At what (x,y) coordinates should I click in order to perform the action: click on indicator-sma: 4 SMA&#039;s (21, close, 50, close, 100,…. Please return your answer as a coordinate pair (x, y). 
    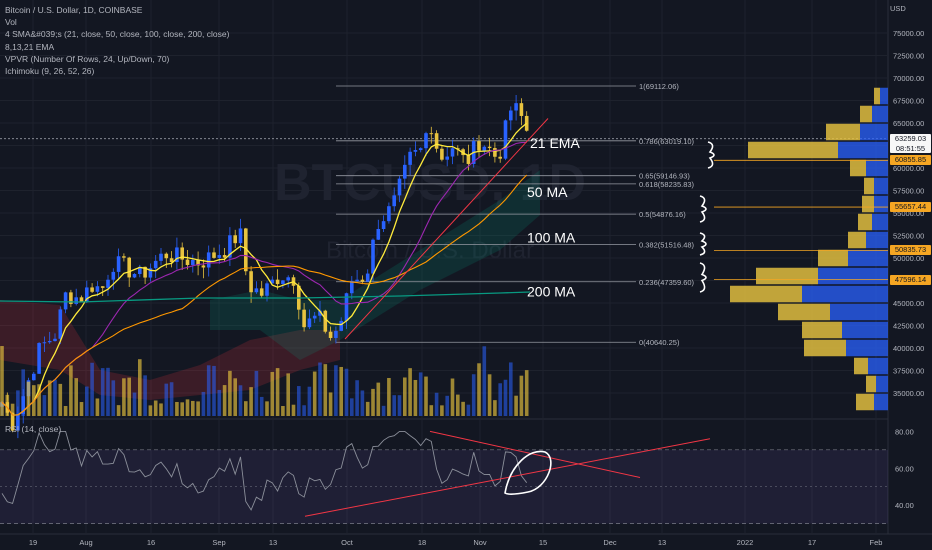
    Looking at the image, I should click on (117, 34).